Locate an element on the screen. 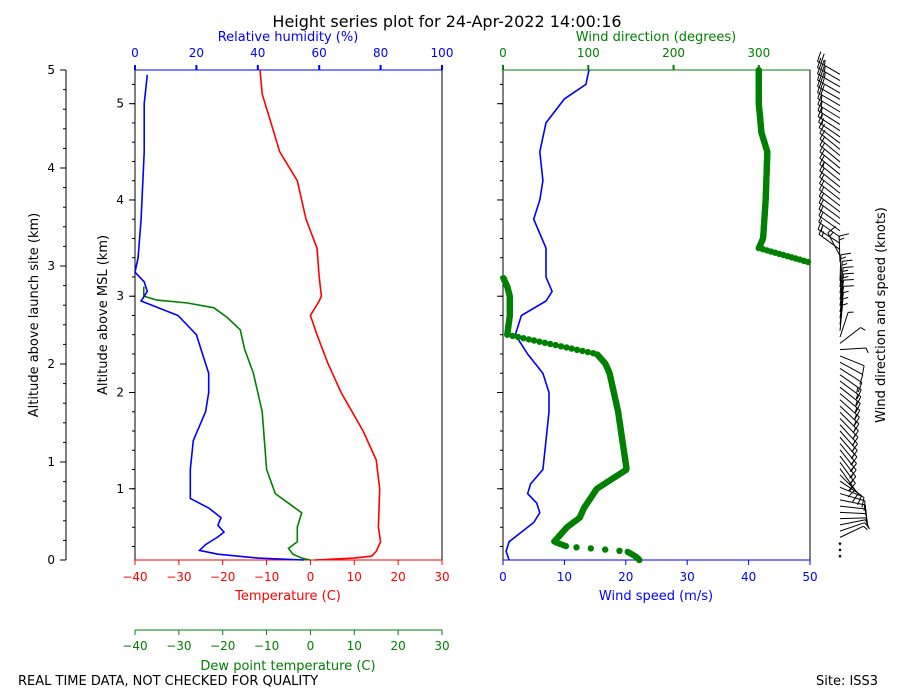 The image size is (900, 700). dewpoint-tick-label: 10 is located at coordinates (354, 646).